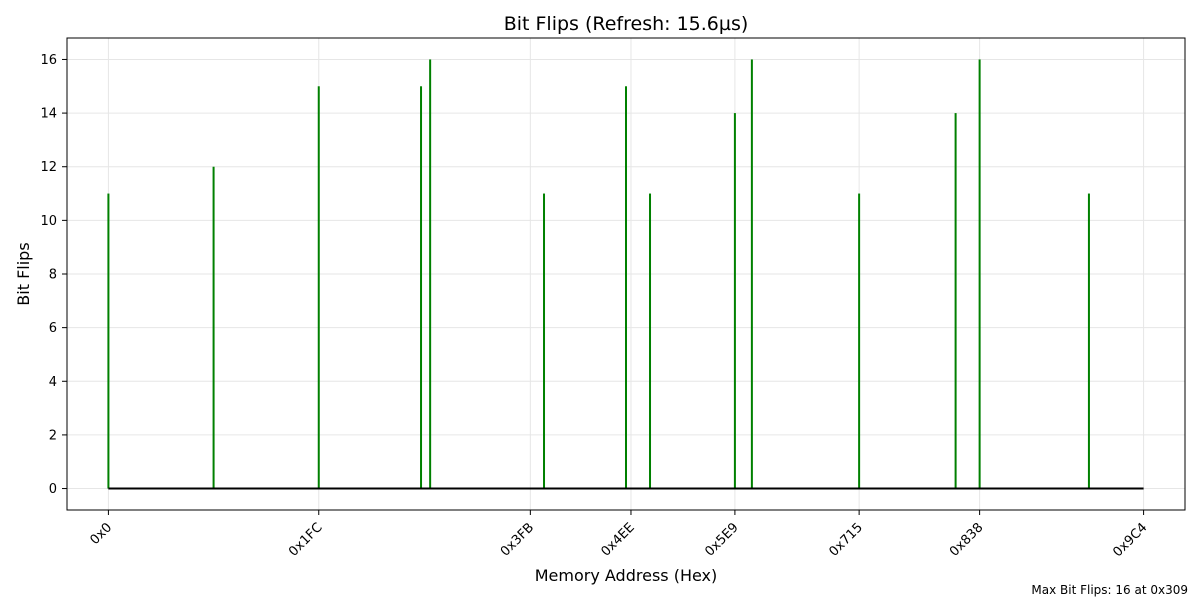 Image resolution: width=1200 pixels, height=600 pixels. I want to click on y-axis-title: Bit Flips, so click(23, 273).